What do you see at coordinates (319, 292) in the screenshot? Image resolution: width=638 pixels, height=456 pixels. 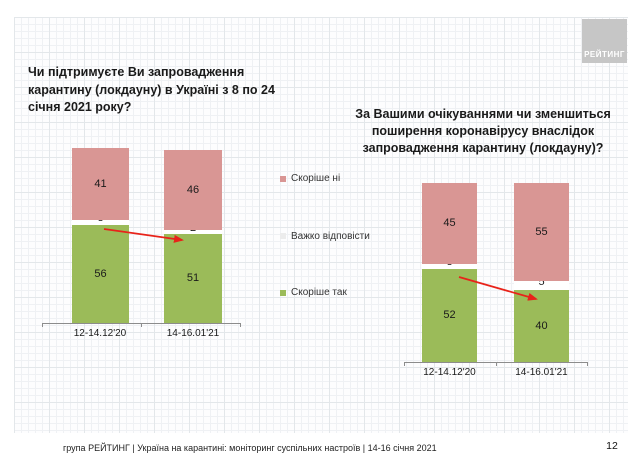 I see `legend-label: Скоріше так` at bounding box center [319, 292].